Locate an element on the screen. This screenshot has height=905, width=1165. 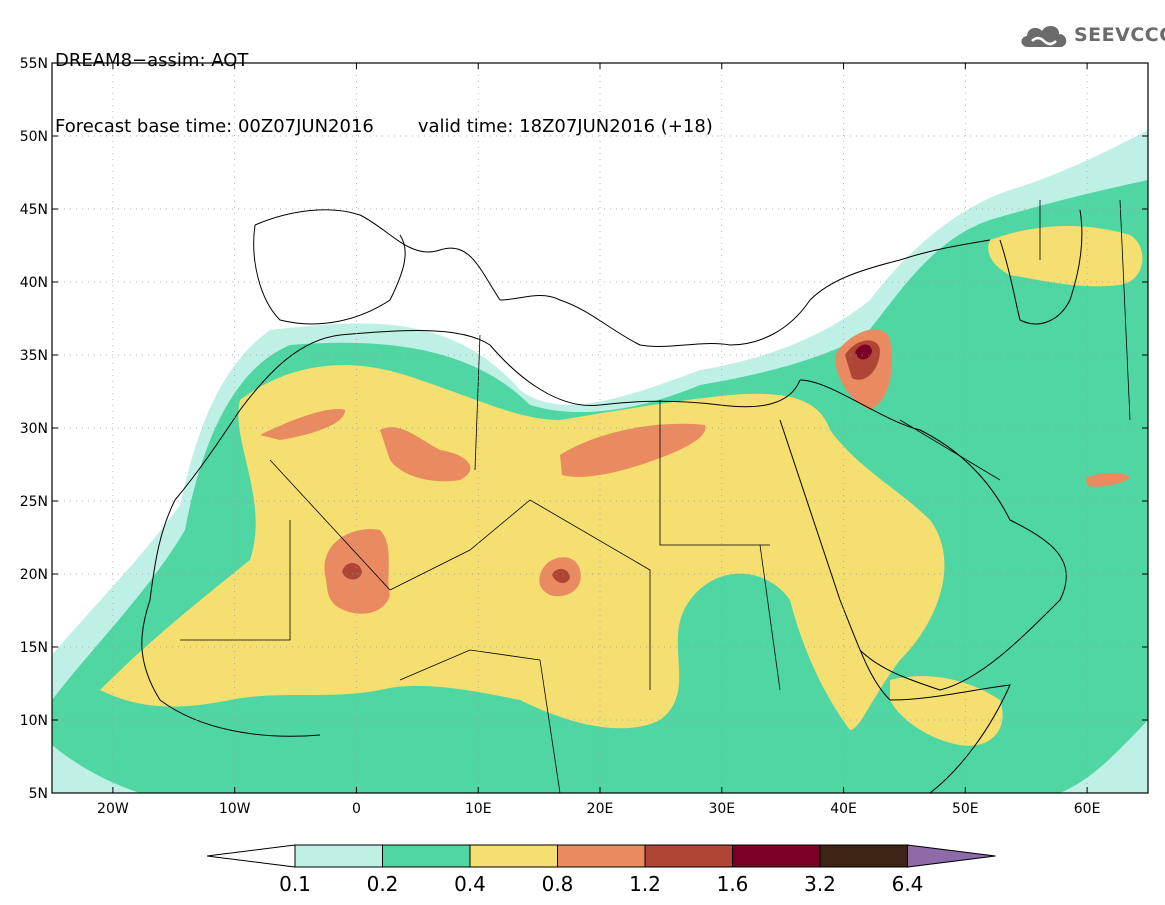
forecast-valid-time: valid time: 18Z07JUN2016 (+18) is located at coordinates (565, 126).